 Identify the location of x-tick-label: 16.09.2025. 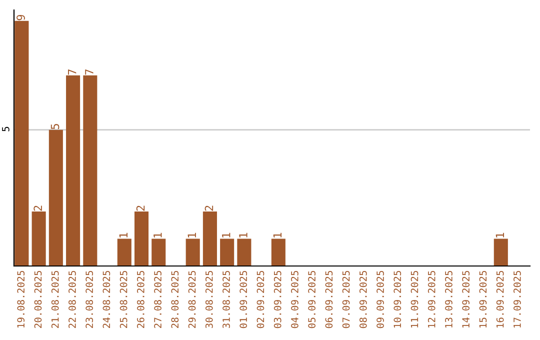
(500, 299).